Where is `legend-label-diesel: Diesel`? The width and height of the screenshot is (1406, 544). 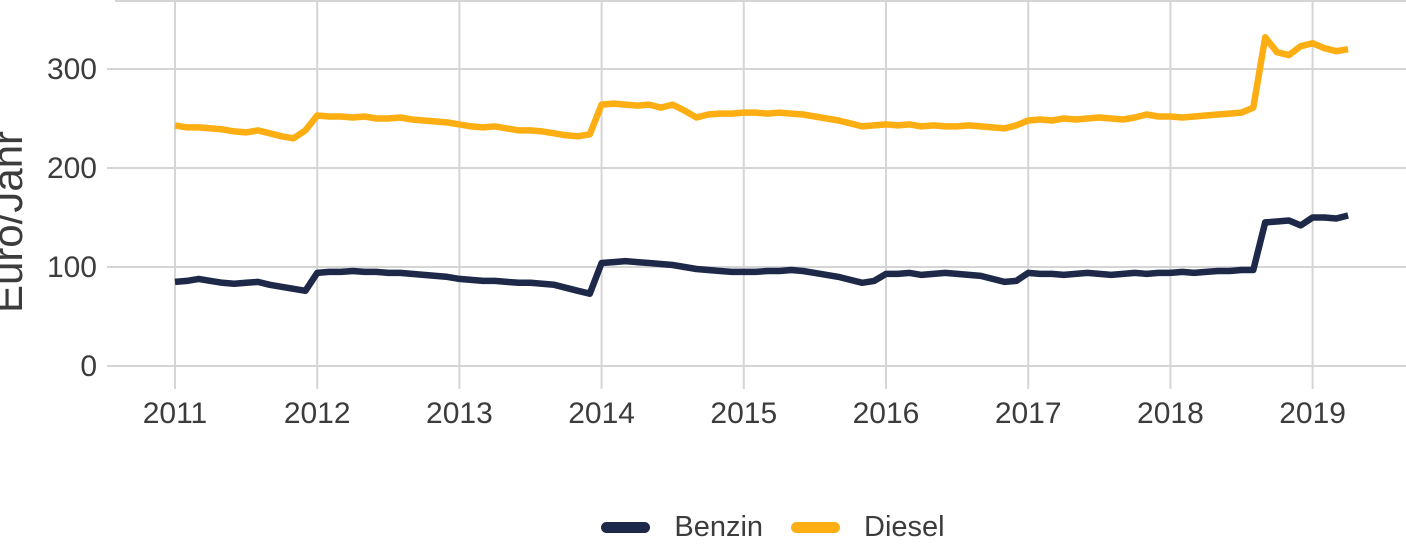
legend-label-diesel: Diesel is located at coordinates (904, 527).